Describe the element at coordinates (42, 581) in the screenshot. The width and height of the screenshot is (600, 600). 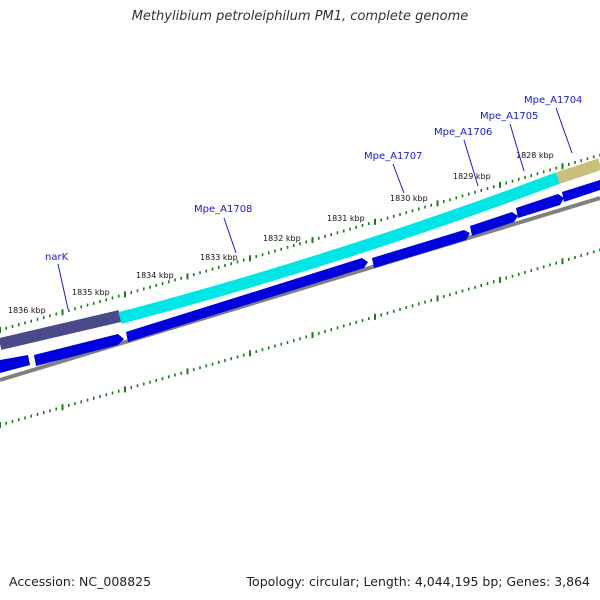
I see `accession-label: Accession:` at that location.